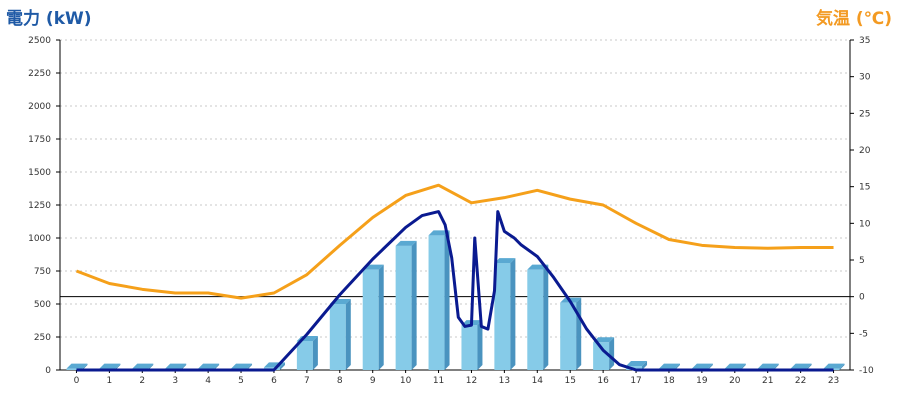 This screenshot has height=404, width=900. I want to click on right-tick-label-0: -10, so click(866, 371).